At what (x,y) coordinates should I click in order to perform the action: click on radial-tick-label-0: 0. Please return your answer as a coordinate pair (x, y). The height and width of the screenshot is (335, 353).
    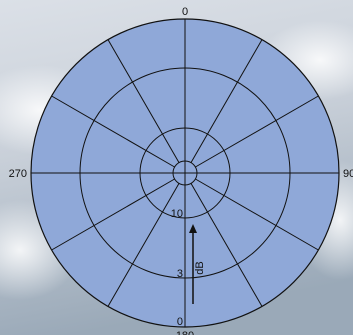
    Looking at the image, I should click on (180, 322).